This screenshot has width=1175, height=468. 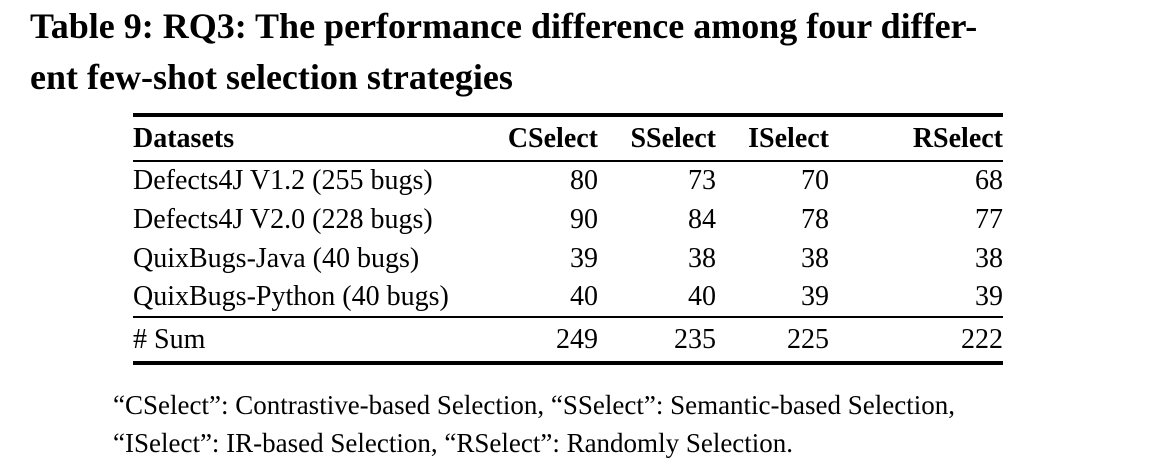 What do you see at coordinates (815, 219) in the screenshot?
I see `value-cell: 78` at bounding box center [815, 219].